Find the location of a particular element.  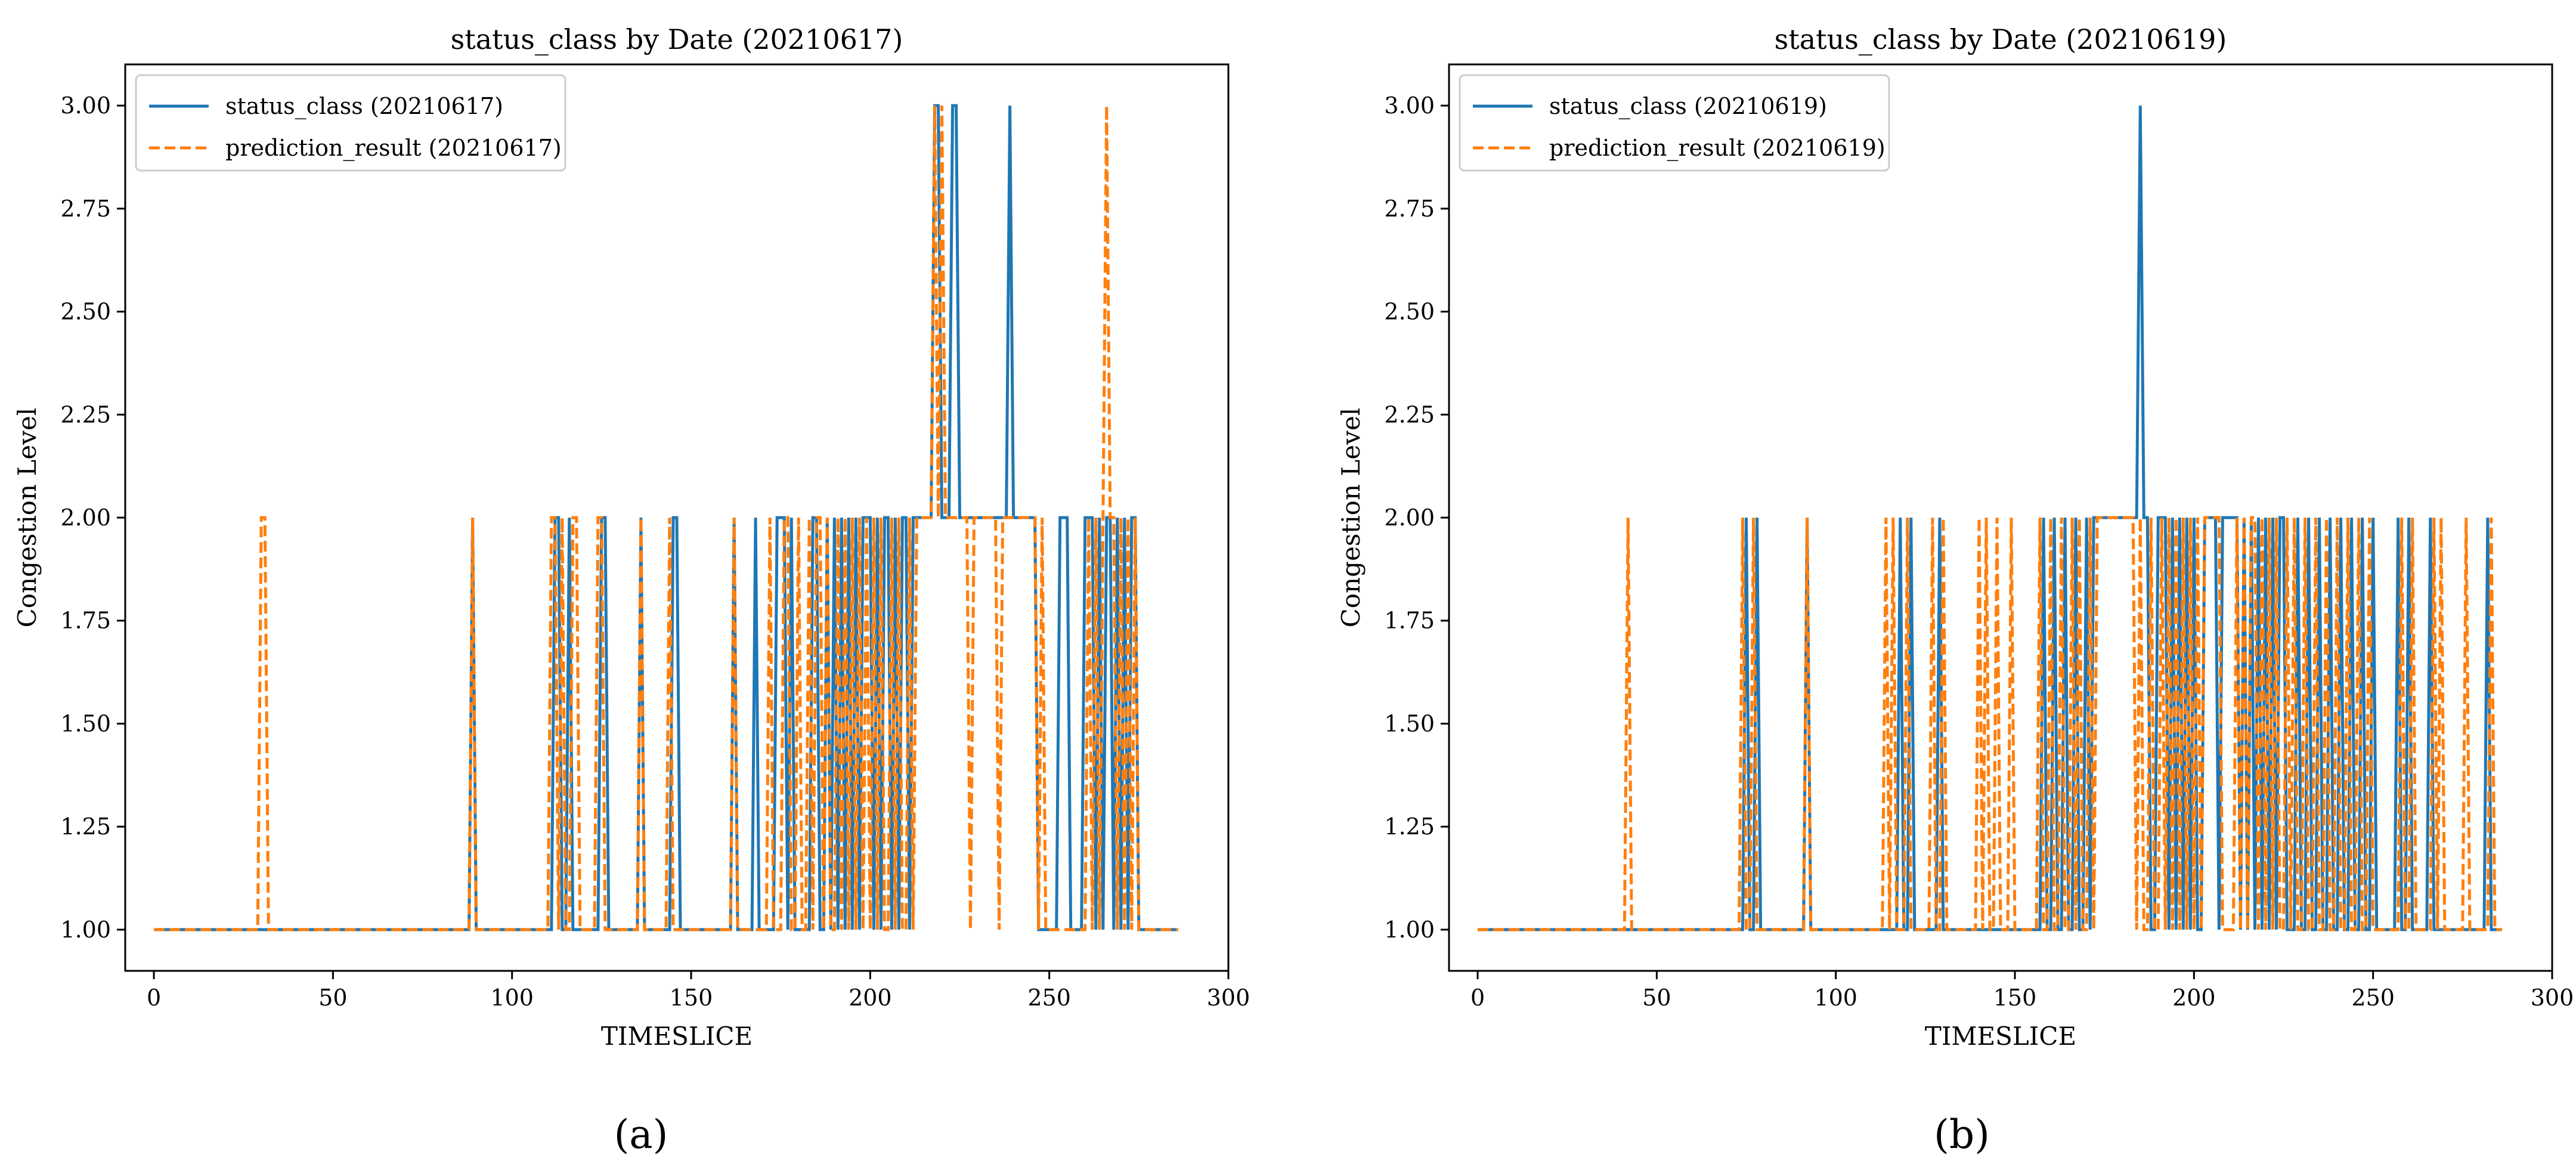

legend-label-status-class: status_class (20210619) is located at coordinates (1688, 106).